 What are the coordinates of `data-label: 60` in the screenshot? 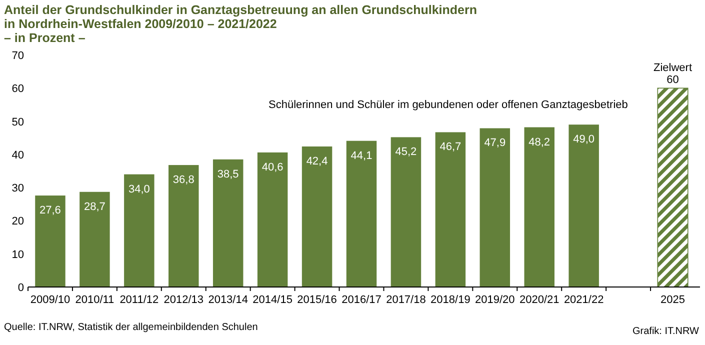 It's located at (672, 80).